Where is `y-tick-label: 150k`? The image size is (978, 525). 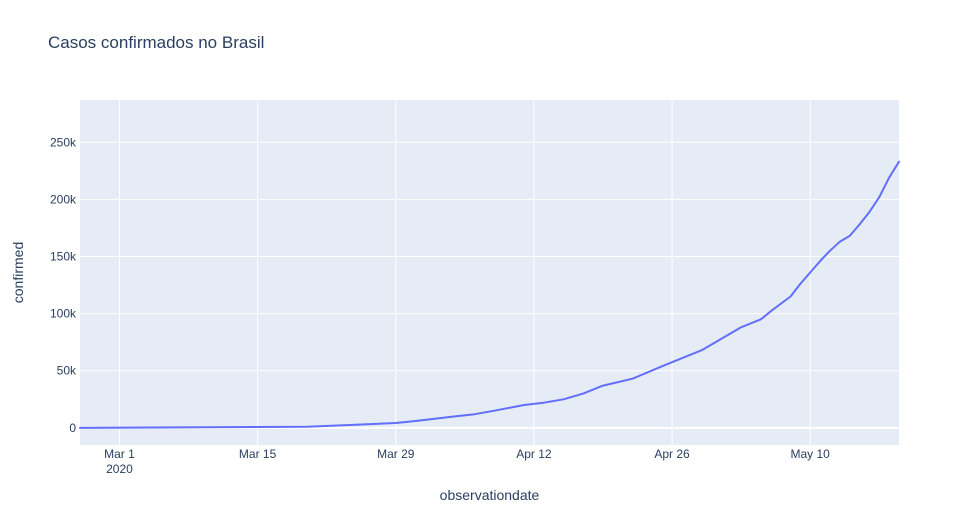
y-tick-label: 150k is located at coordinates (63, 257).